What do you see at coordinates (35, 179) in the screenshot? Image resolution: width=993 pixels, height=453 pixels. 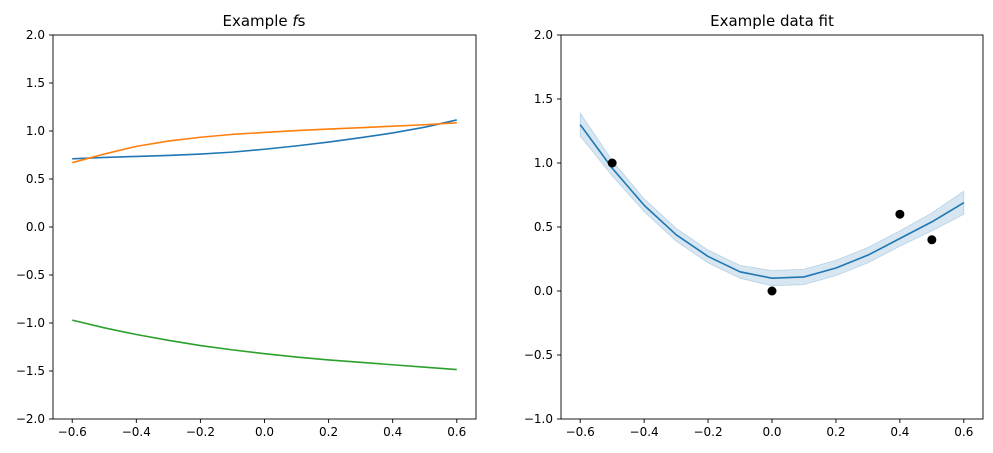 I see `left-ytick-label: 0.5` at bounding box center [35, 179].